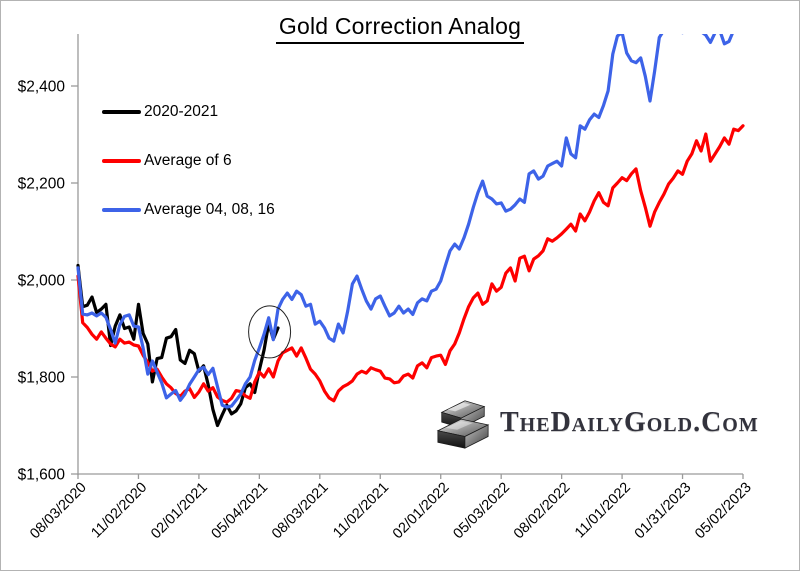 This screenshot has height=571, width=800. I want to click on watermark-text: TheDailyGold.Com, so click(629, 422).